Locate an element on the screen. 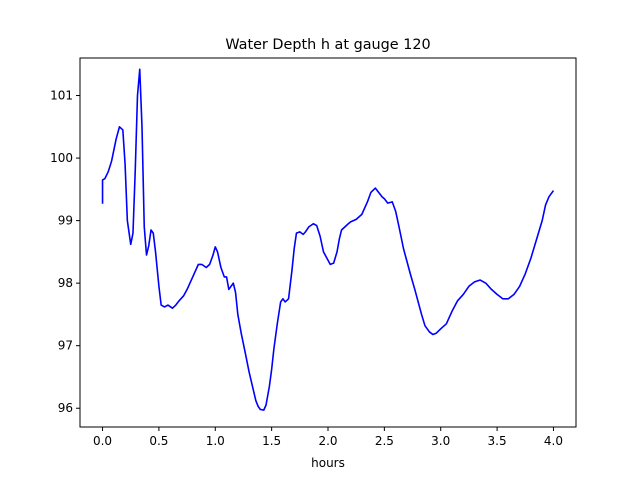  x-tick-label: 4.0 is located at coordinates (553, 441).